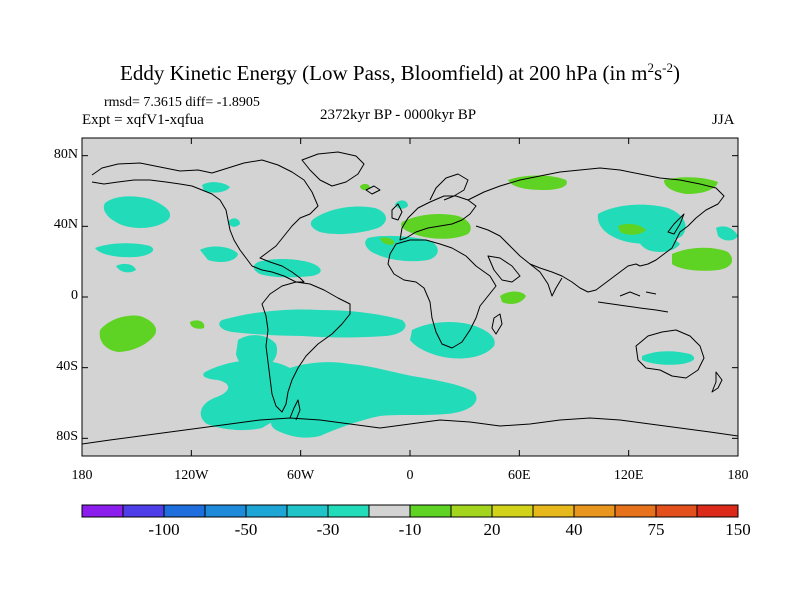  Describe the element at coordinates (628, 475) in the screenshot. I see `x-tick-label: 120E` at that location.